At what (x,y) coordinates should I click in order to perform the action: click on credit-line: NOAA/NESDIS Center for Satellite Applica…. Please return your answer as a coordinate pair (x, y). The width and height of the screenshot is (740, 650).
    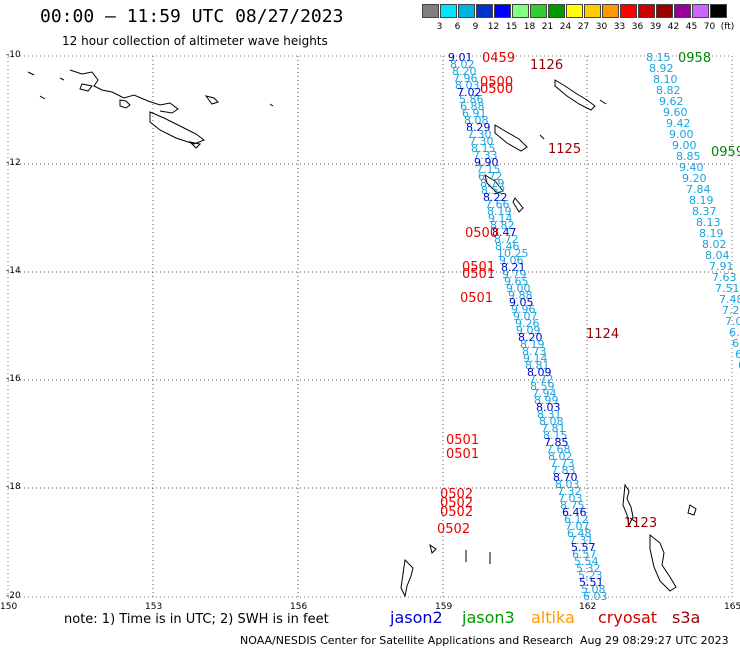
    Looking at the image, I should click on (407, 640).